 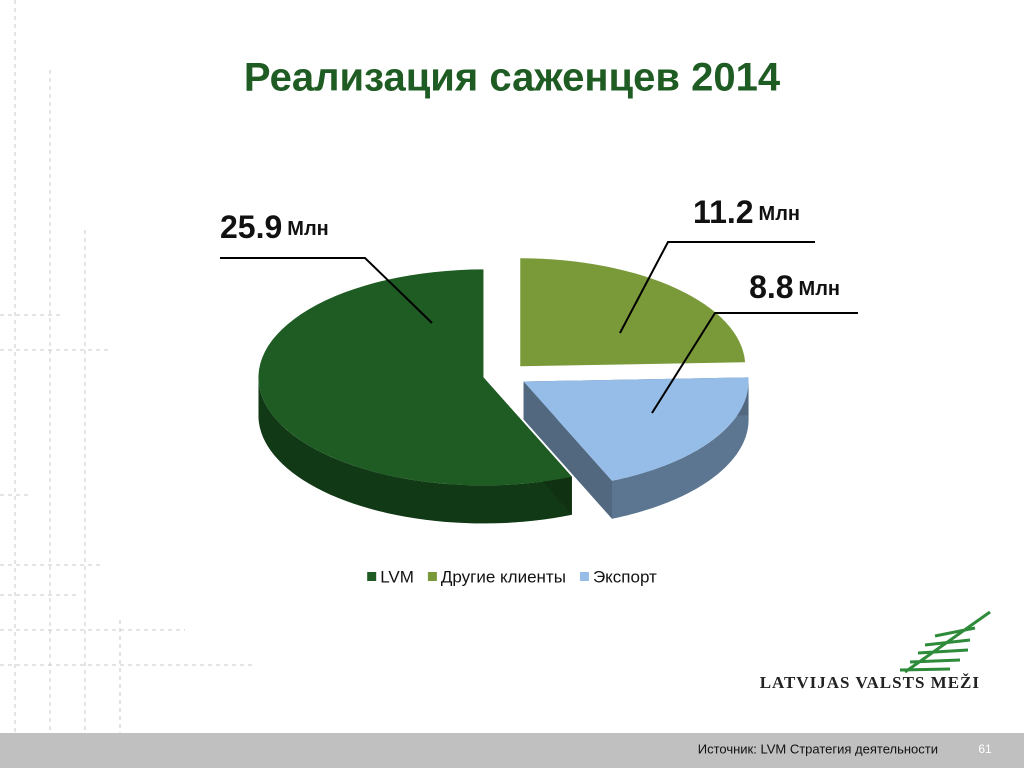 I want to click on pie-face-shade, so click(x=567, y=450).